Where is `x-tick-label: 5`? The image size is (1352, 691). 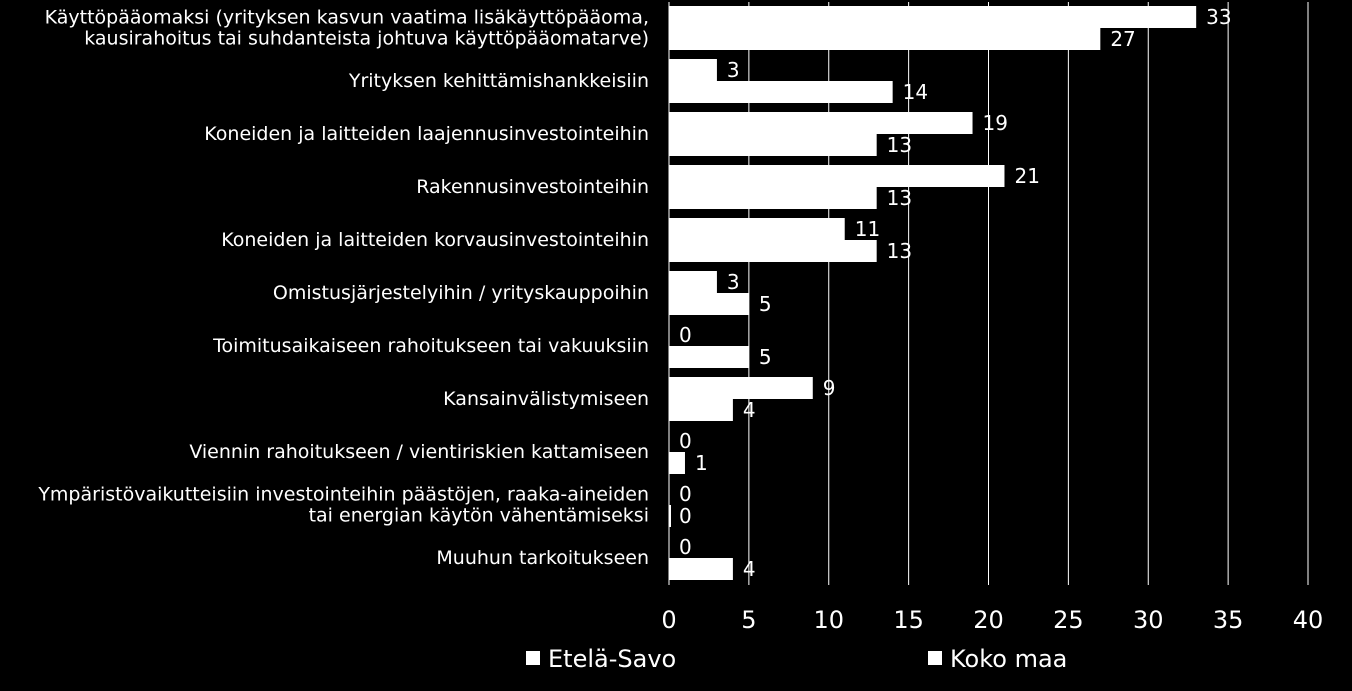
x-tick-label: 5 is located at coordinates (748, 620).